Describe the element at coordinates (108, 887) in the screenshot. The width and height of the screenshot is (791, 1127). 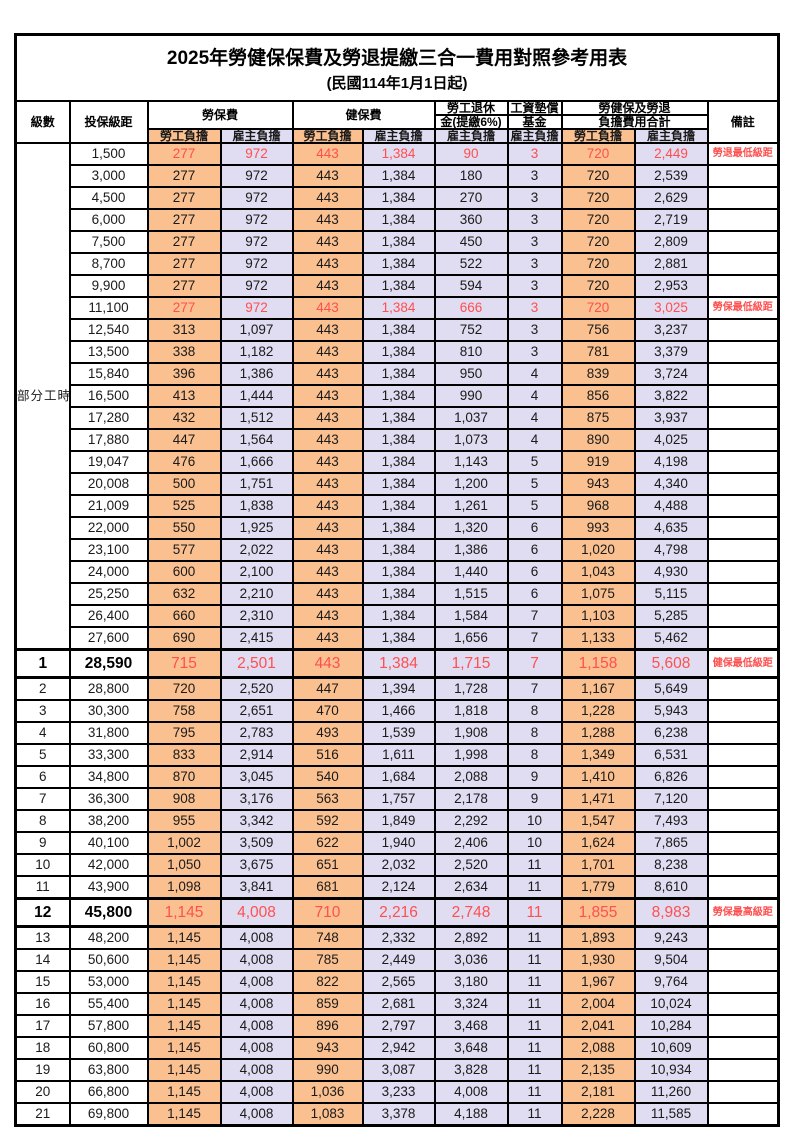
I see `salary-bracket-cell: 43,900` at that location.